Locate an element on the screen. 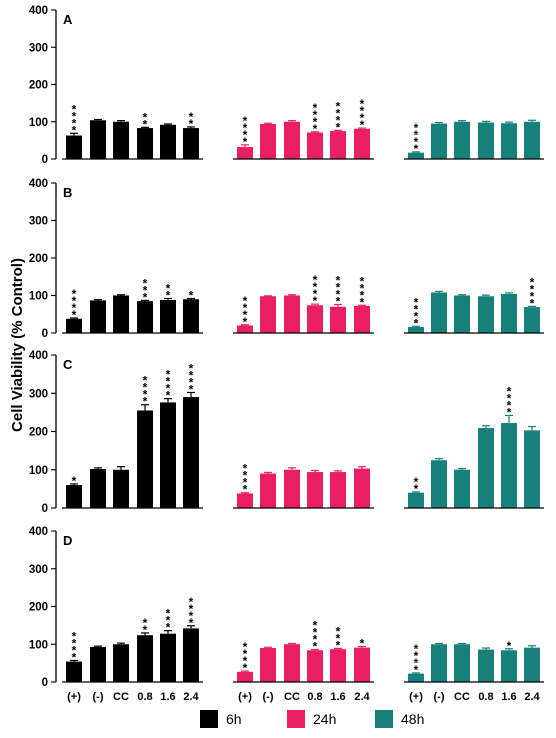 Image resolution: width=556 pixels, height=738 pixels. y-tick-label: 200 is located at coordinates (38, 86).